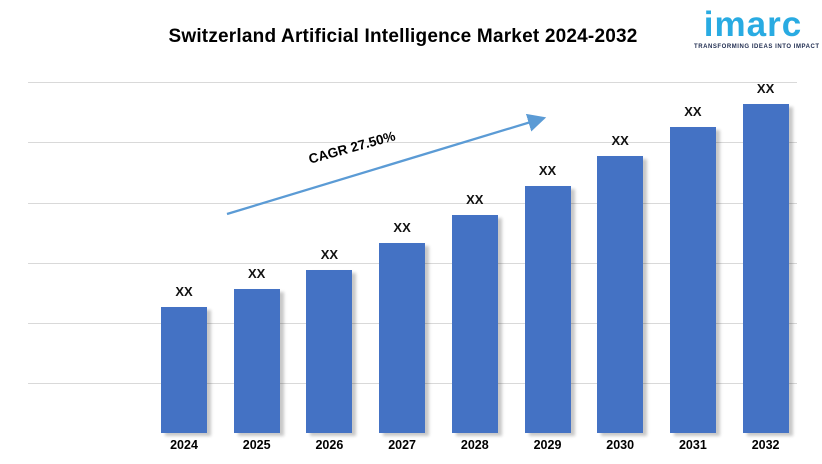  I want to click on imarc-logo: imarc TRANSFORMING IDEAS INTO IMPACT, so click(757, 28).